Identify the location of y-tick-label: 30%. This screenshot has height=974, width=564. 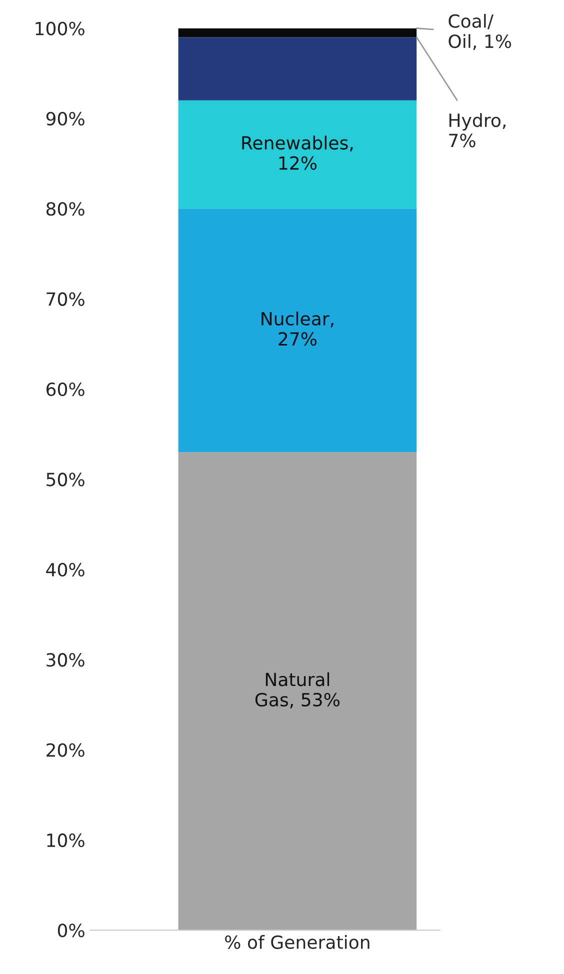
(65, 660).